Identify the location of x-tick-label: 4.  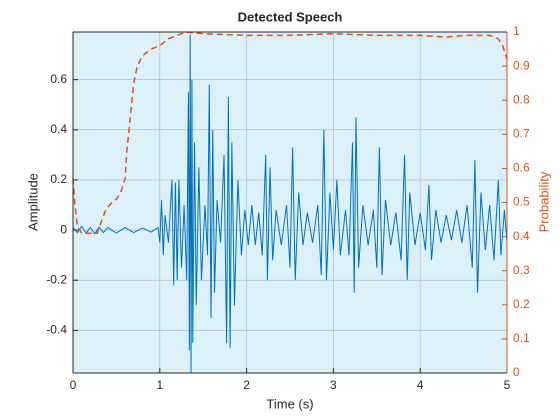
(420, 385).